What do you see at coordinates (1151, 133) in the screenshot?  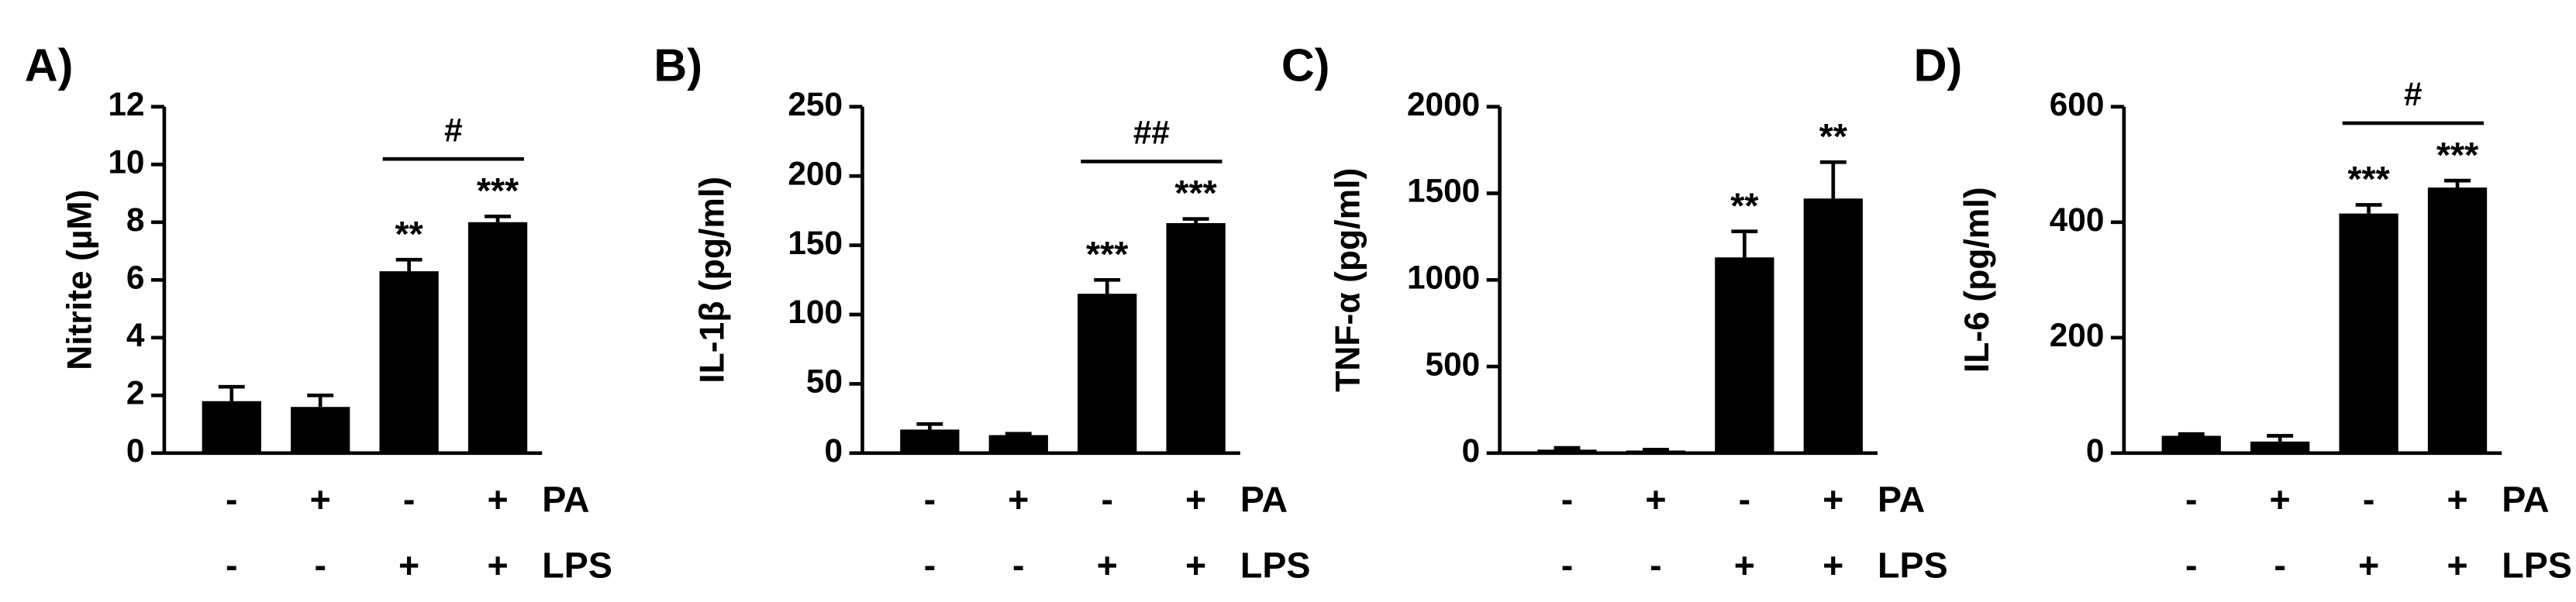 I see `comparison-label: ##` at bounding box center [1151, 133].